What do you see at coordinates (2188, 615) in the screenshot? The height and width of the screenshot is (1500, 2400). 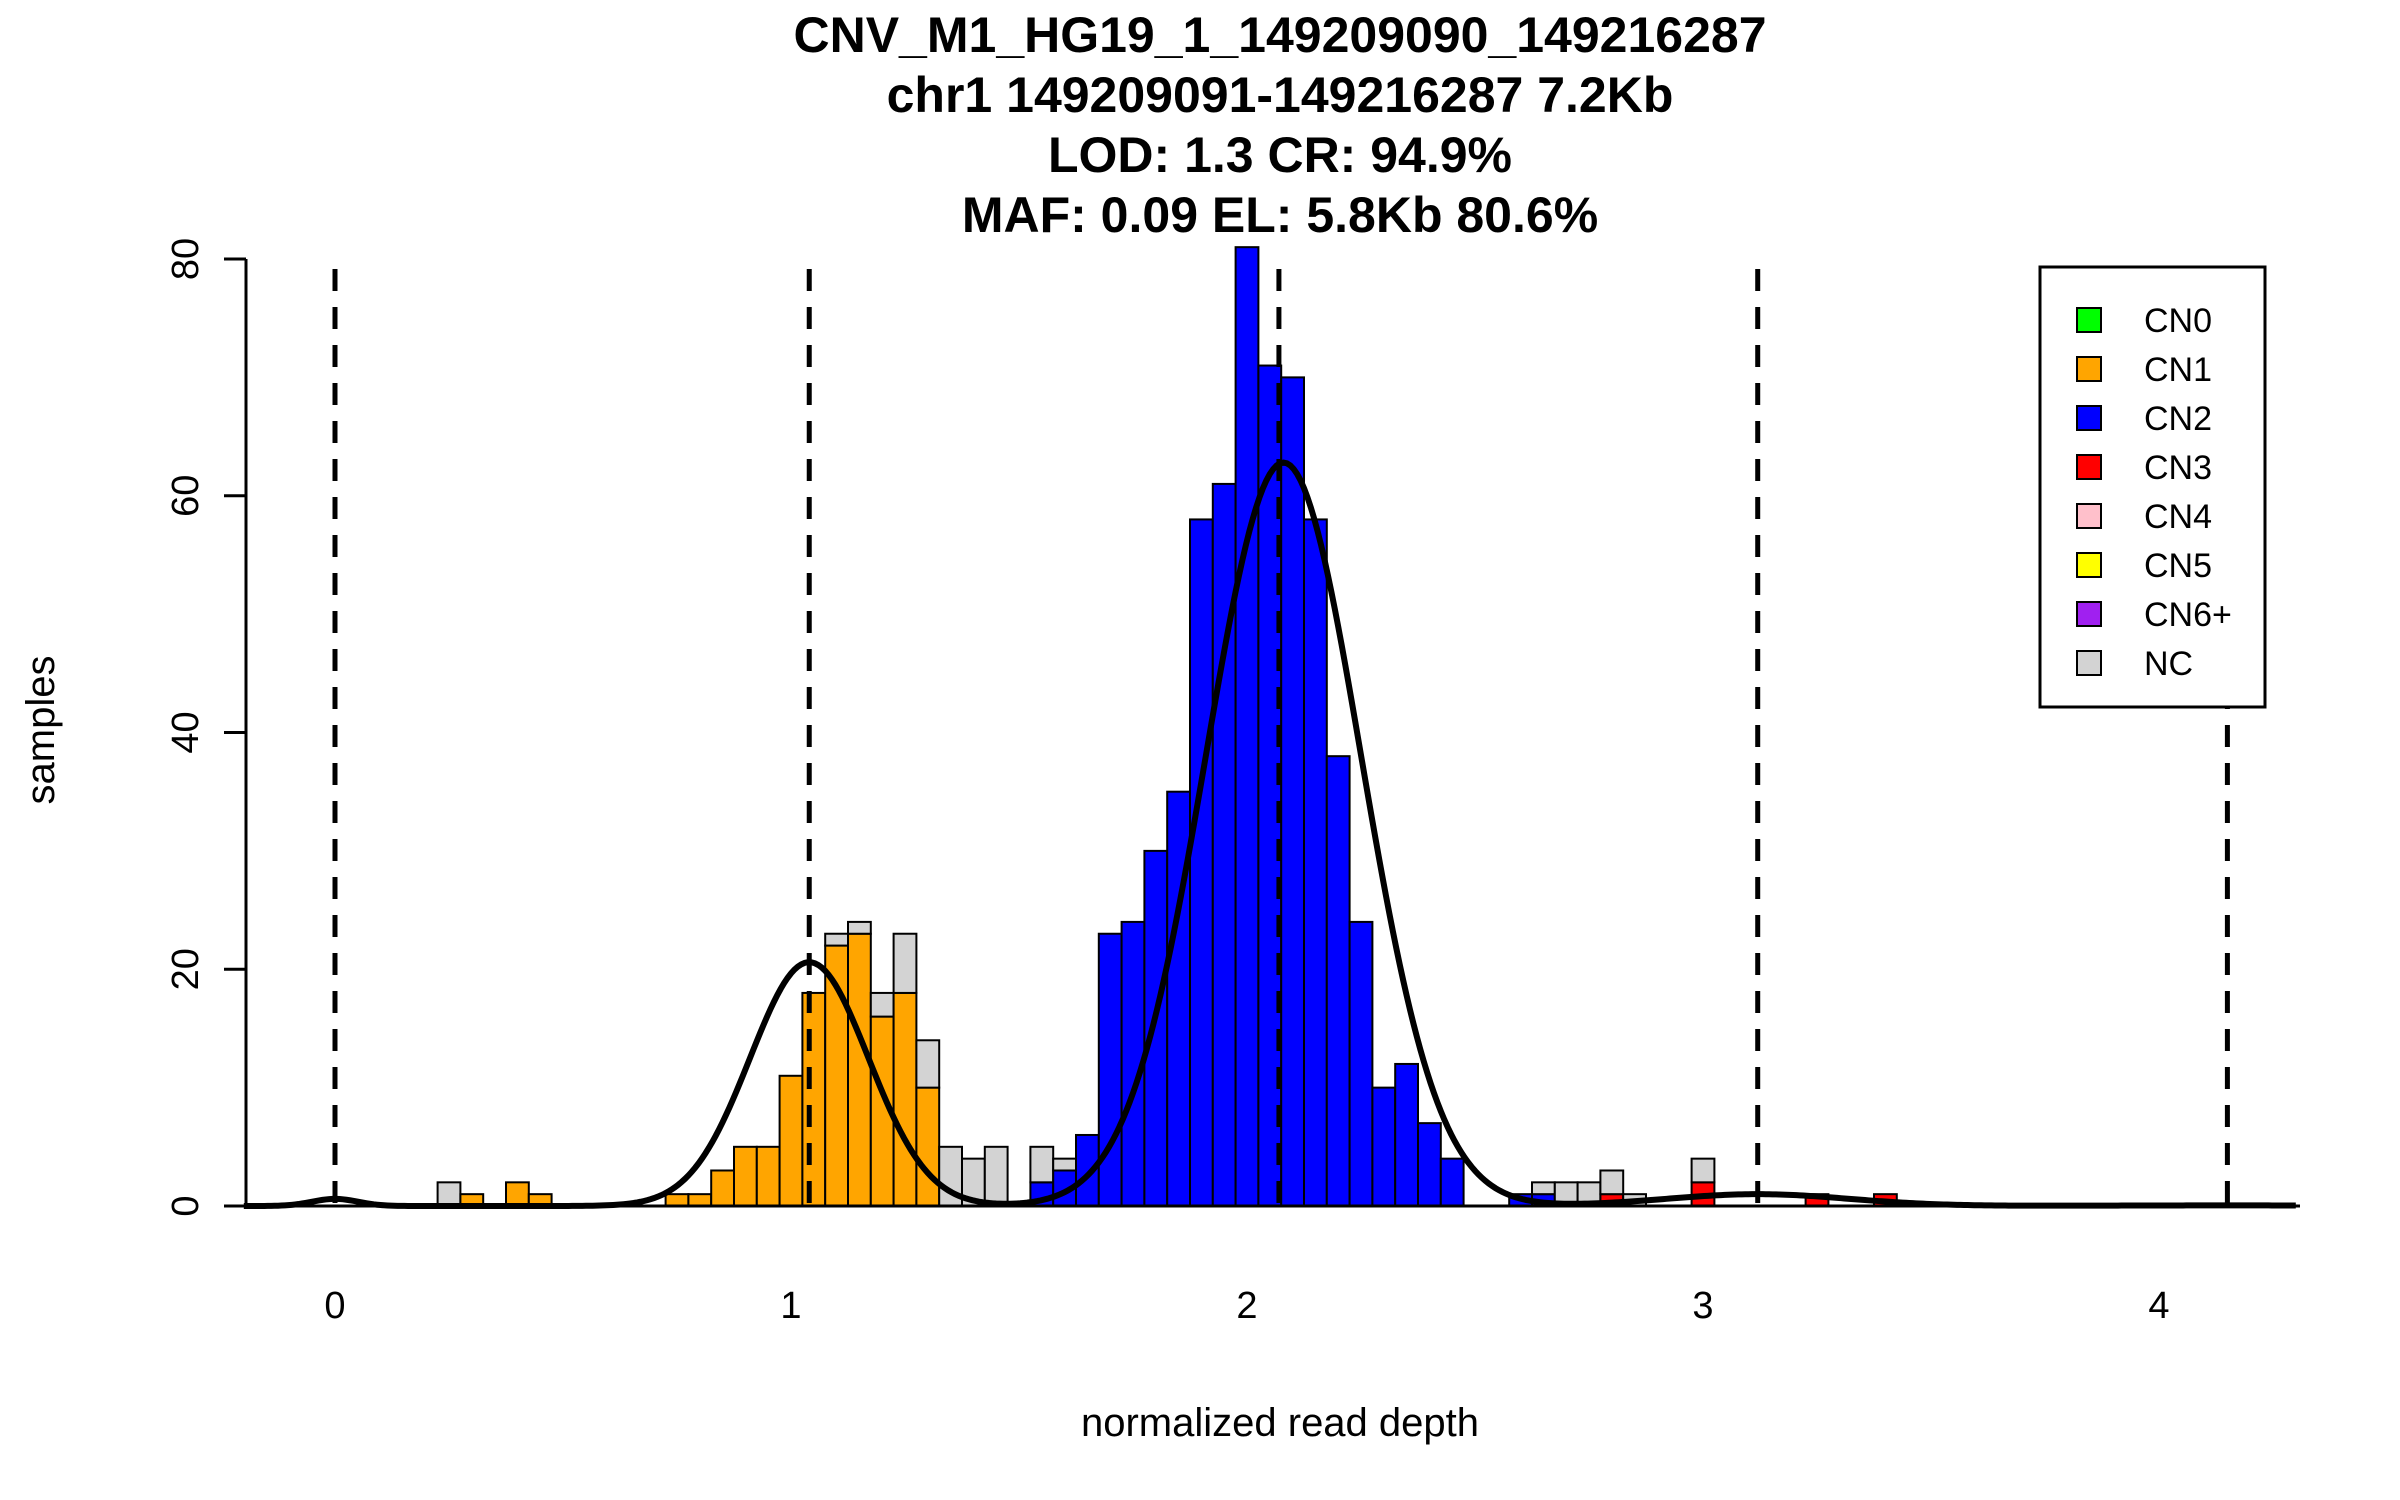 I see `legend-label-cn6plus: CN6+` at bounding box center [2188, 615].